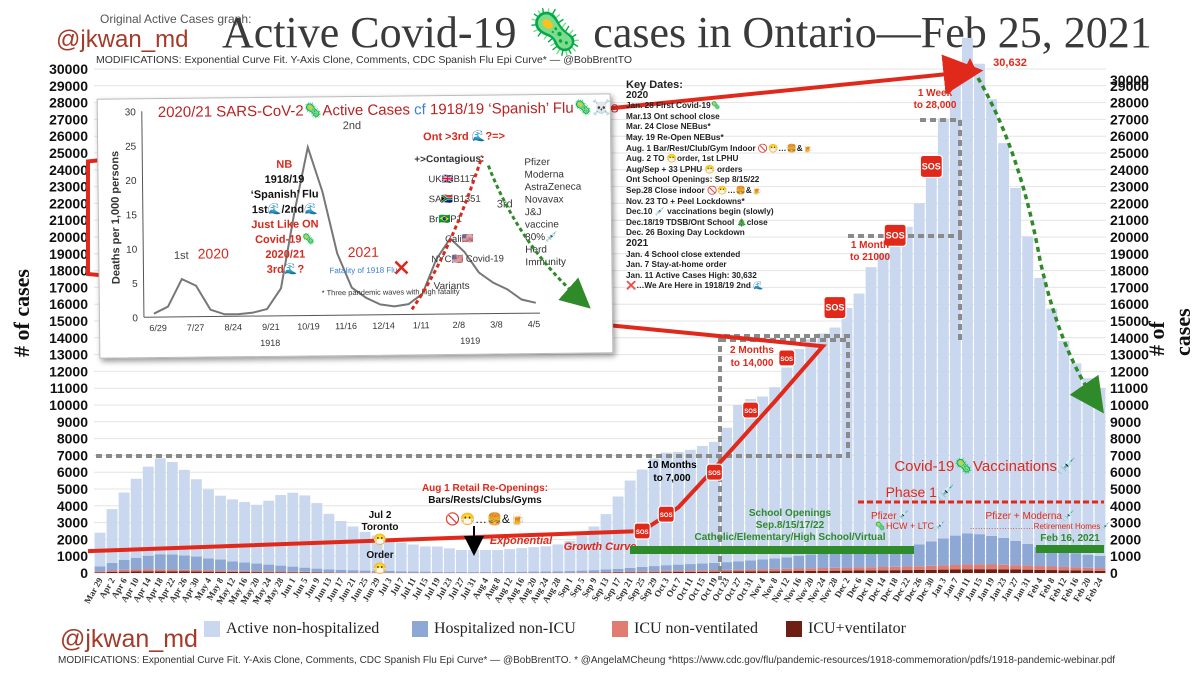 Image resolution: width=1200 pixels, height=674 pixels. Describe the element at coordinates (68, 405) in the screenshot. I see `y-tick-left: 10000` at that location.